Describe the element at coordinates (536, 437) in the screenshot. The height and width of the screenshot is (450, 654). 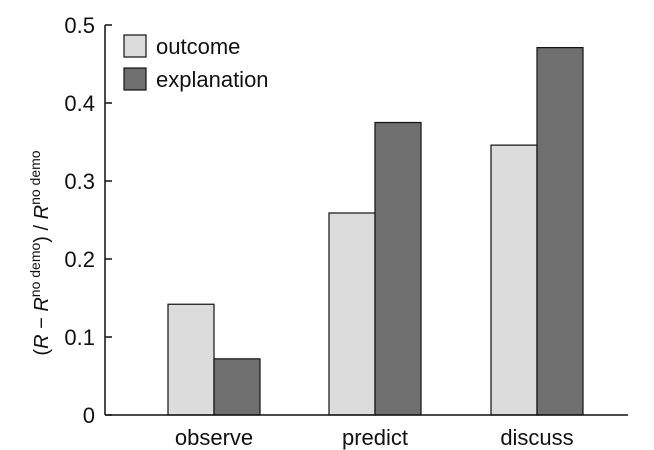
I see `x-tick-label: discuss` at that location.